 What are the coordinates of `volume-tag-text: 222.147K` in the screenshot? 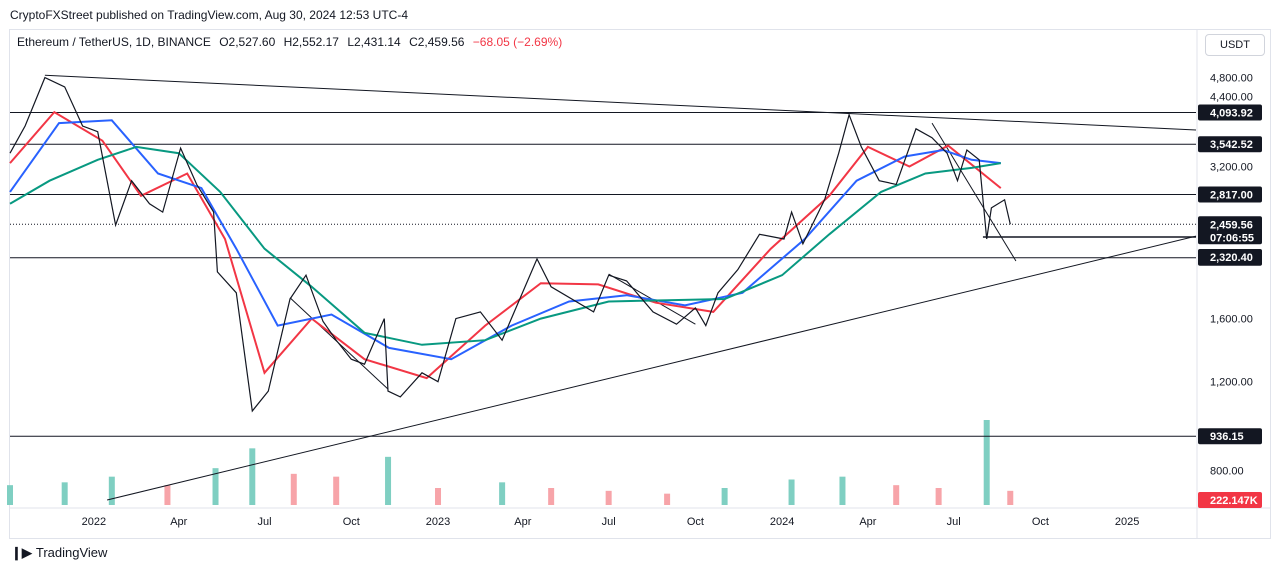 It's located at (1234, 501).